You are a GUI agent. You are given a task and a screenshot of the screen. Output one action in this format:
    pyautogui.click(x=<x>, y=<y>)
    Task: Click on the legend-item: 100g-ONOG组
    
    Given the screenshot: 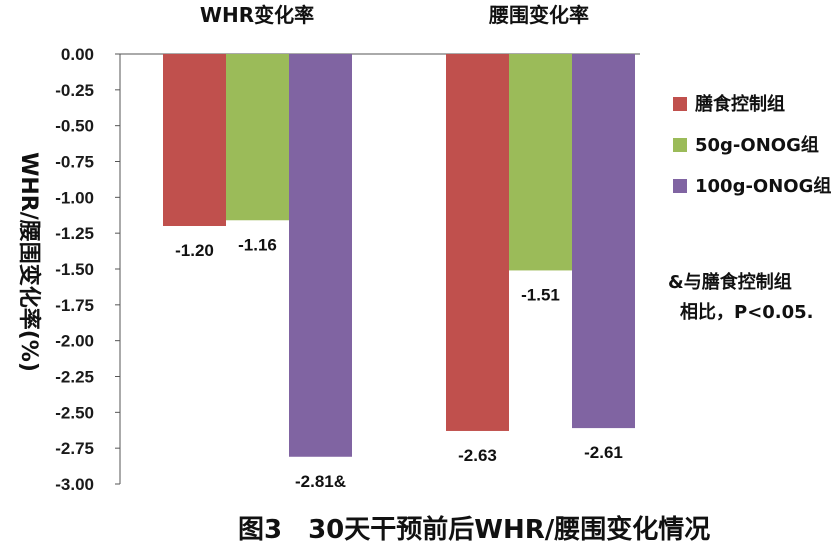 What is the action you would take?
    pyautogui.click(x=752, y=186)
    